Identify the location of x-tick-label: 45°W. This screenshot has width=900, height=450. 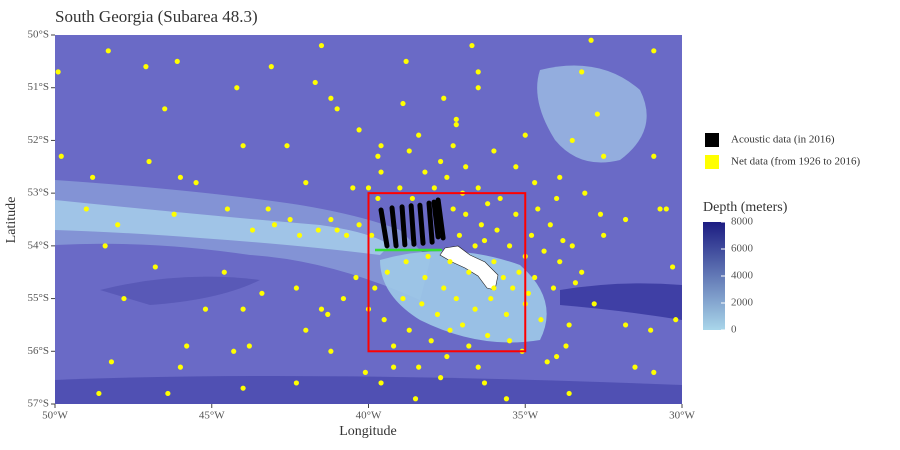
(212, 416).